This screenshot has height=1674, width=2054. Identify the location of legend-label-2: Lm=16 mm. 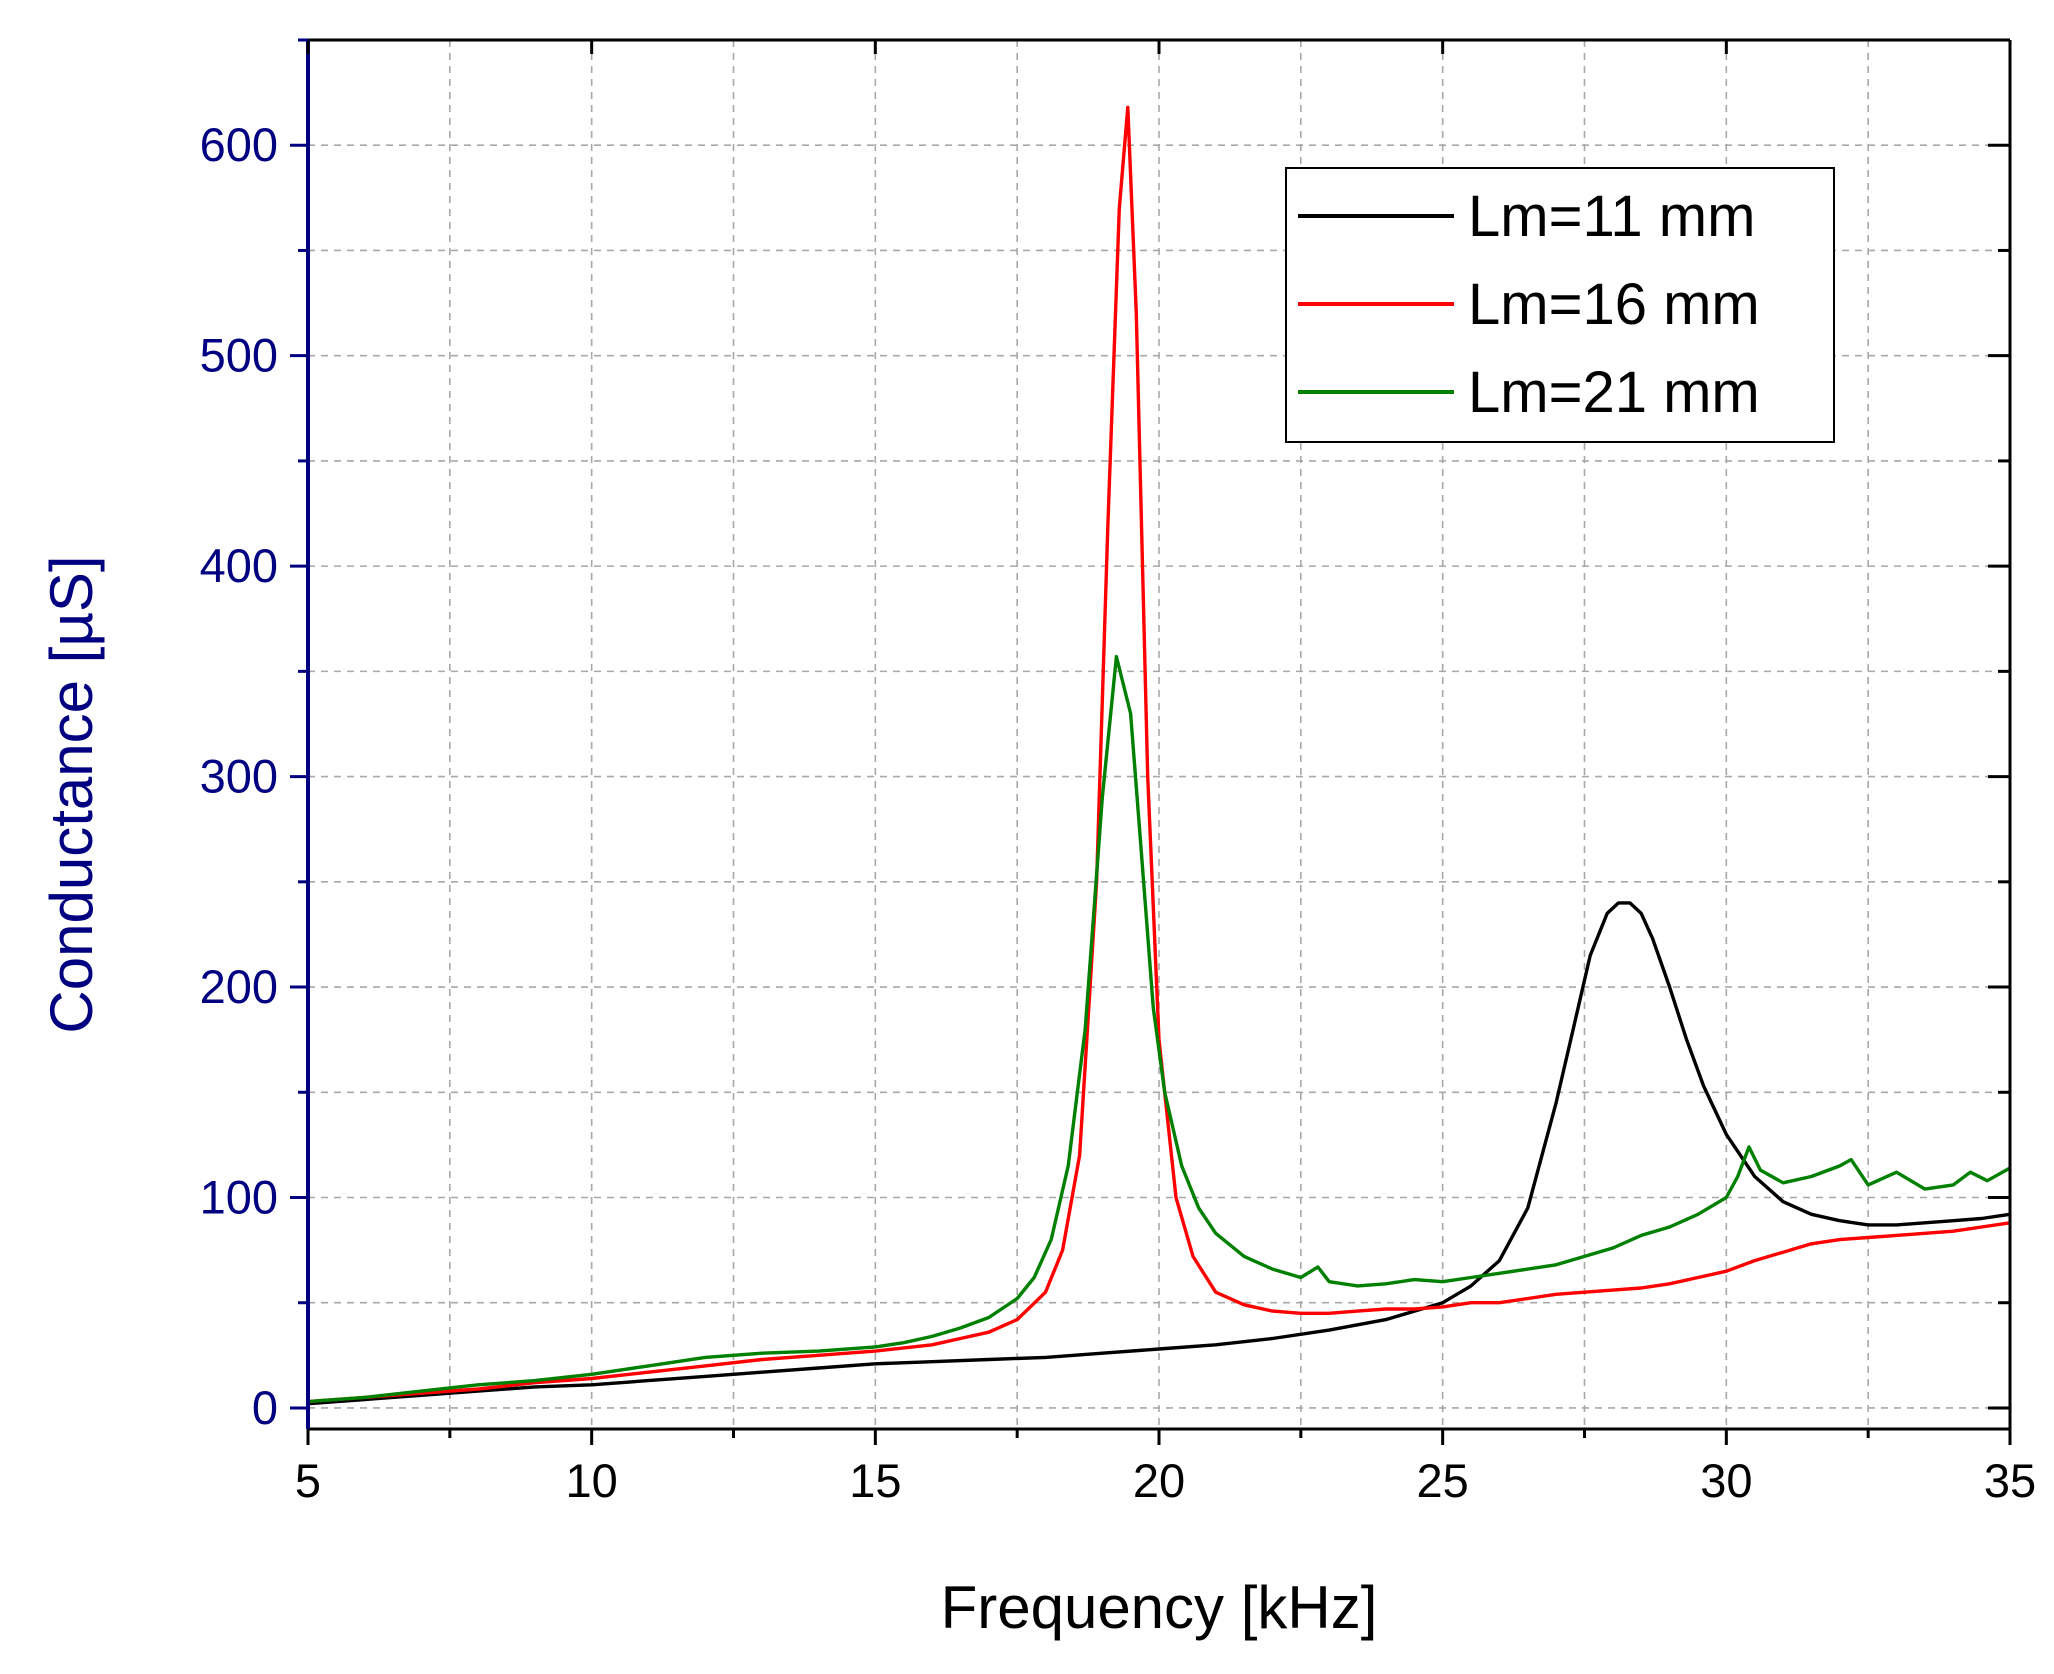
(1614, 304).